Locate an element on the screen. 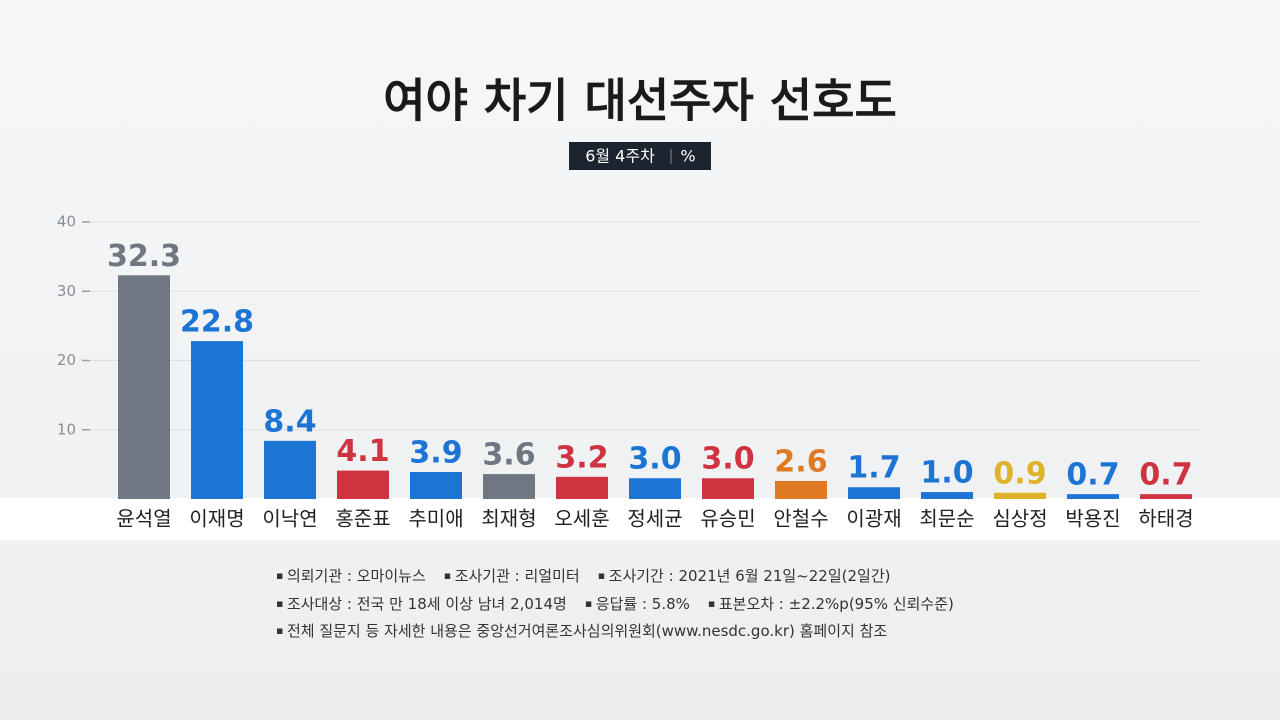 This screenshot has height=720, width=1280. note-item: 표본오차 : ±2.2%p(95% 신뢰수준) is located at coordinates (831, 604).